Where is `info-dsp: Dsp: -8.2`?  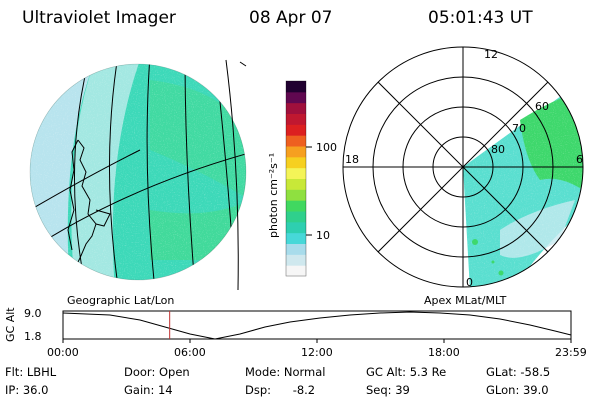
info-dsp: Dsp: -8.2 is located at coordinates (280, 390).